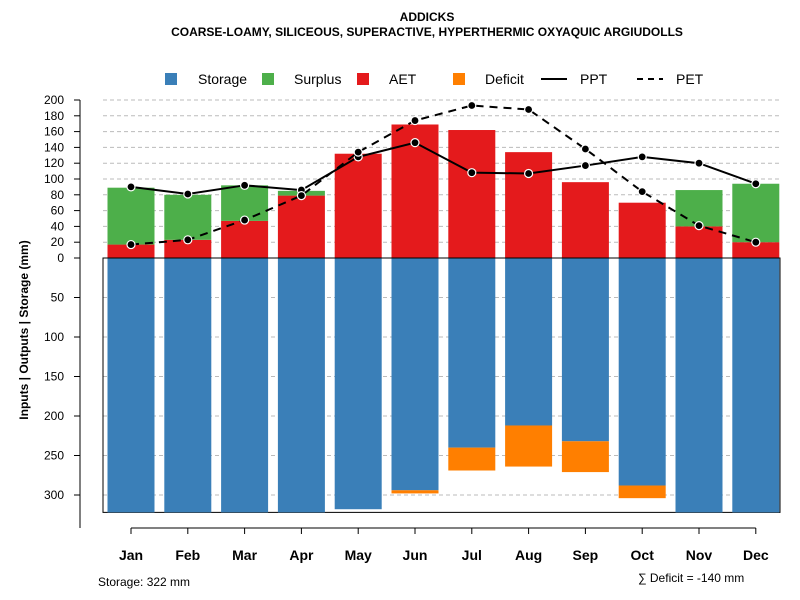 Image resolution: width=800 pixels, height=600 pixels. What do you see at coordinates (24, 329) in the screenshot?
I see `y-axis-label: Inputs | Outputs | Storage (mm)` at bounding box center [24, 329].